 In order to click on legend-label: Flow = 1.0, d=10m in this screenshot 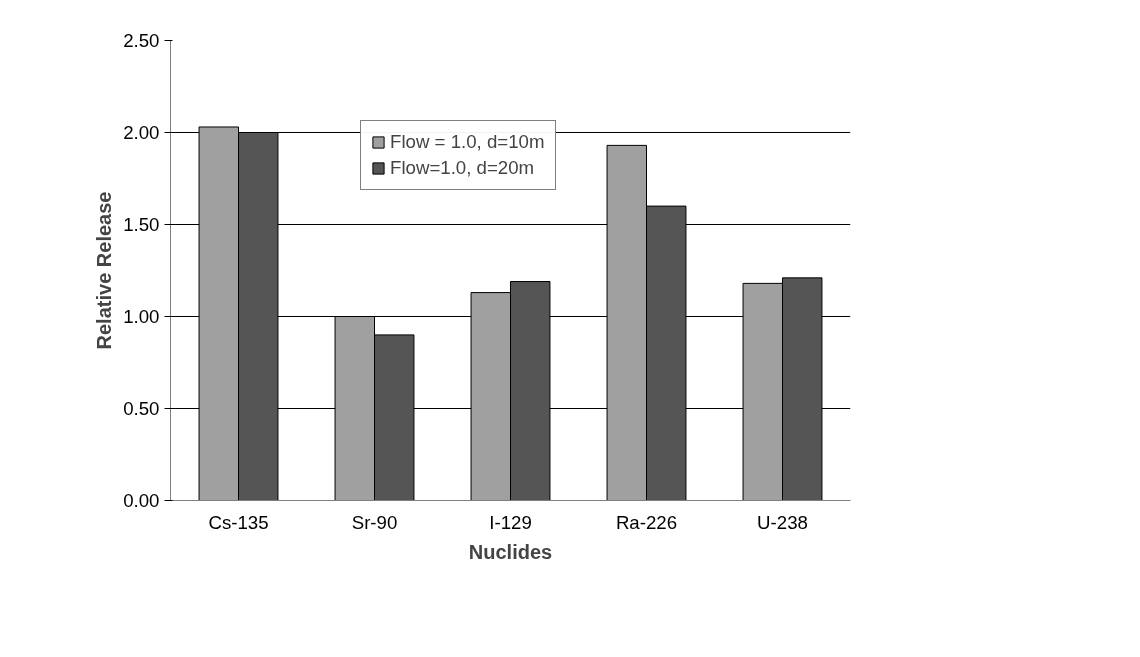, I will do `click(467, 142)`.